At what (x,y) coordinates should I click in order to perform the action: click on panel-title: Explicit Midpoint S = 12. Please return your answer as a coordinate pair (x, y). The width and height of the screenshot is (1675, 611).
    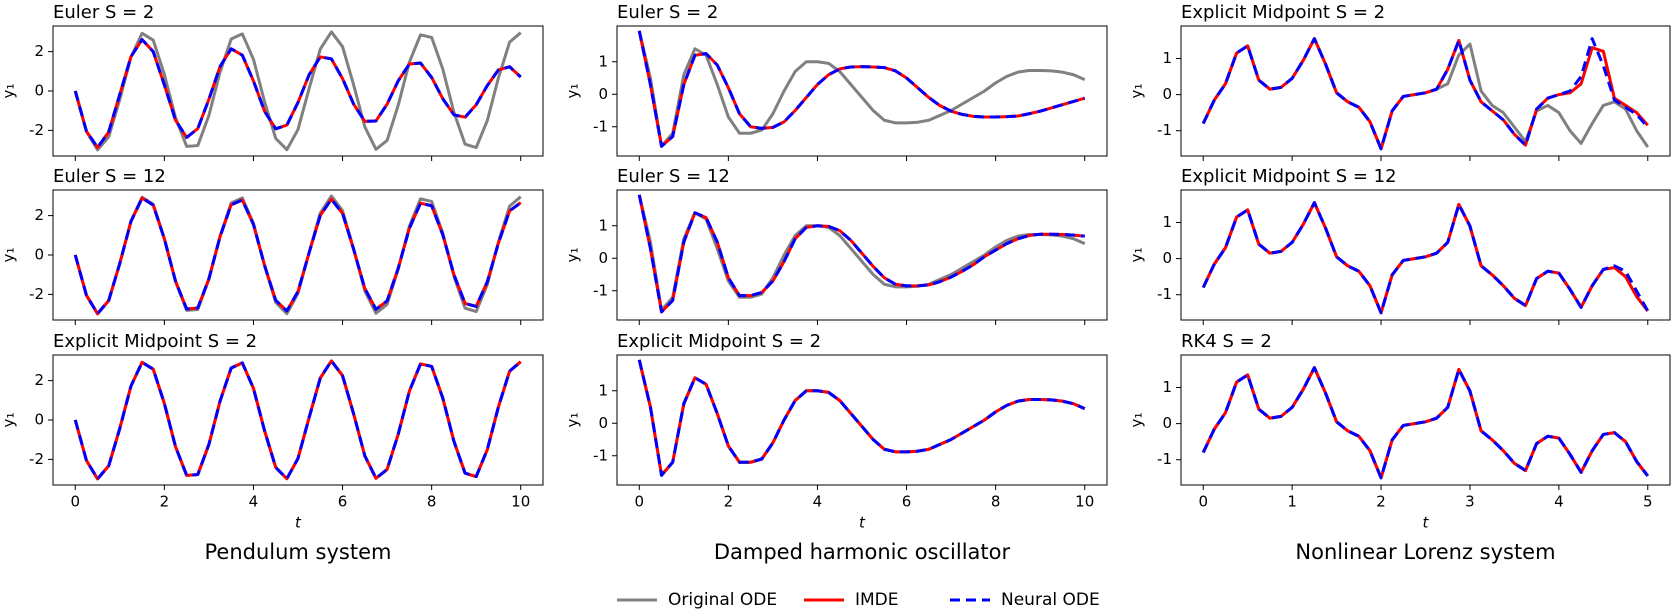
    Looking at the image, I should click on (1289, 176).